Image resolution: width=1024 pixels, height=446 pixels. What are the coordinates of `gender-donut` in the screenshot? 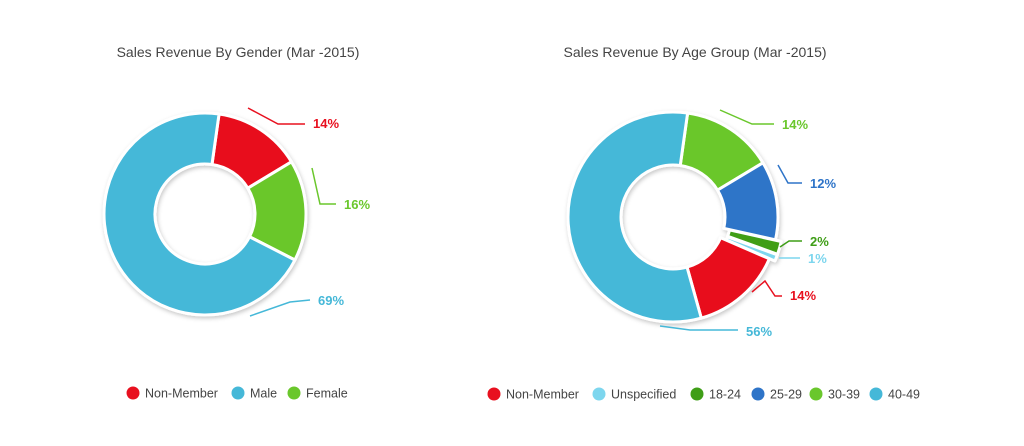 It's located at (205, 214).